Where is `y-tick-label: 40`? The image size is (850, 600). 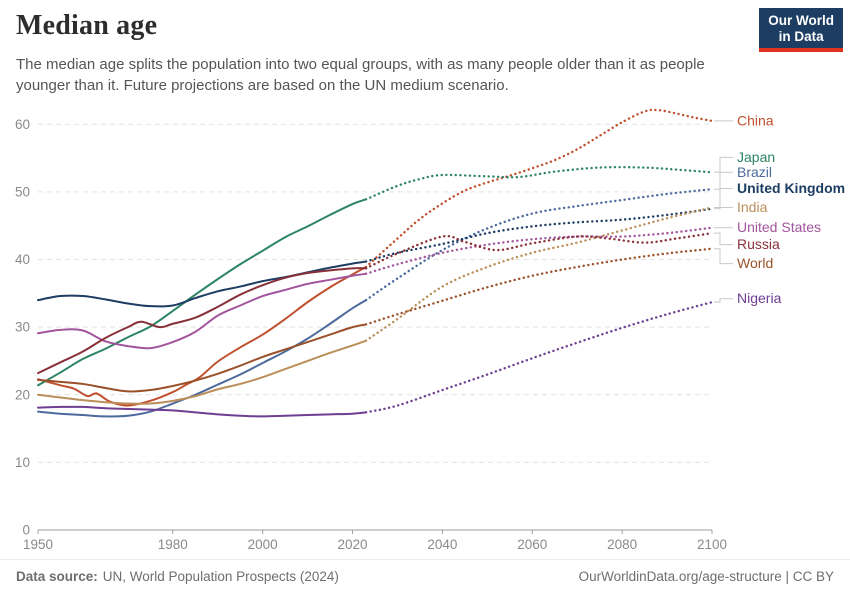
y-tick-label: 40 is located at coordinates (22, 259).